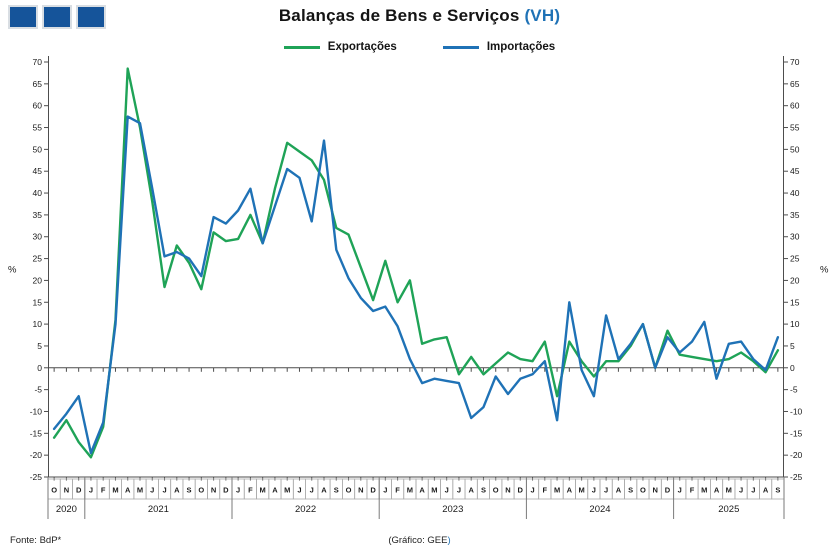 This screenshot has height=559, width=839. What do you see at coordinates (540, 15) in the screenshot?
I see `chart-title-suffix: (VH)` at bounding box center [540, 15].